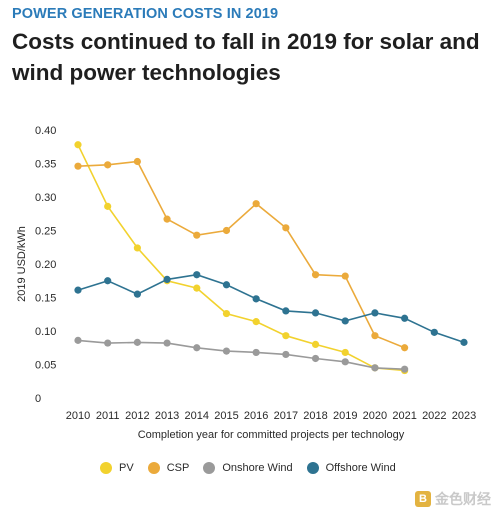 This screenshot has height=512, width=499. What do you see at coordinates (434, 416) in the screenshot?
I see `x-tick-label: 2022` at bounding box center [434, 416].